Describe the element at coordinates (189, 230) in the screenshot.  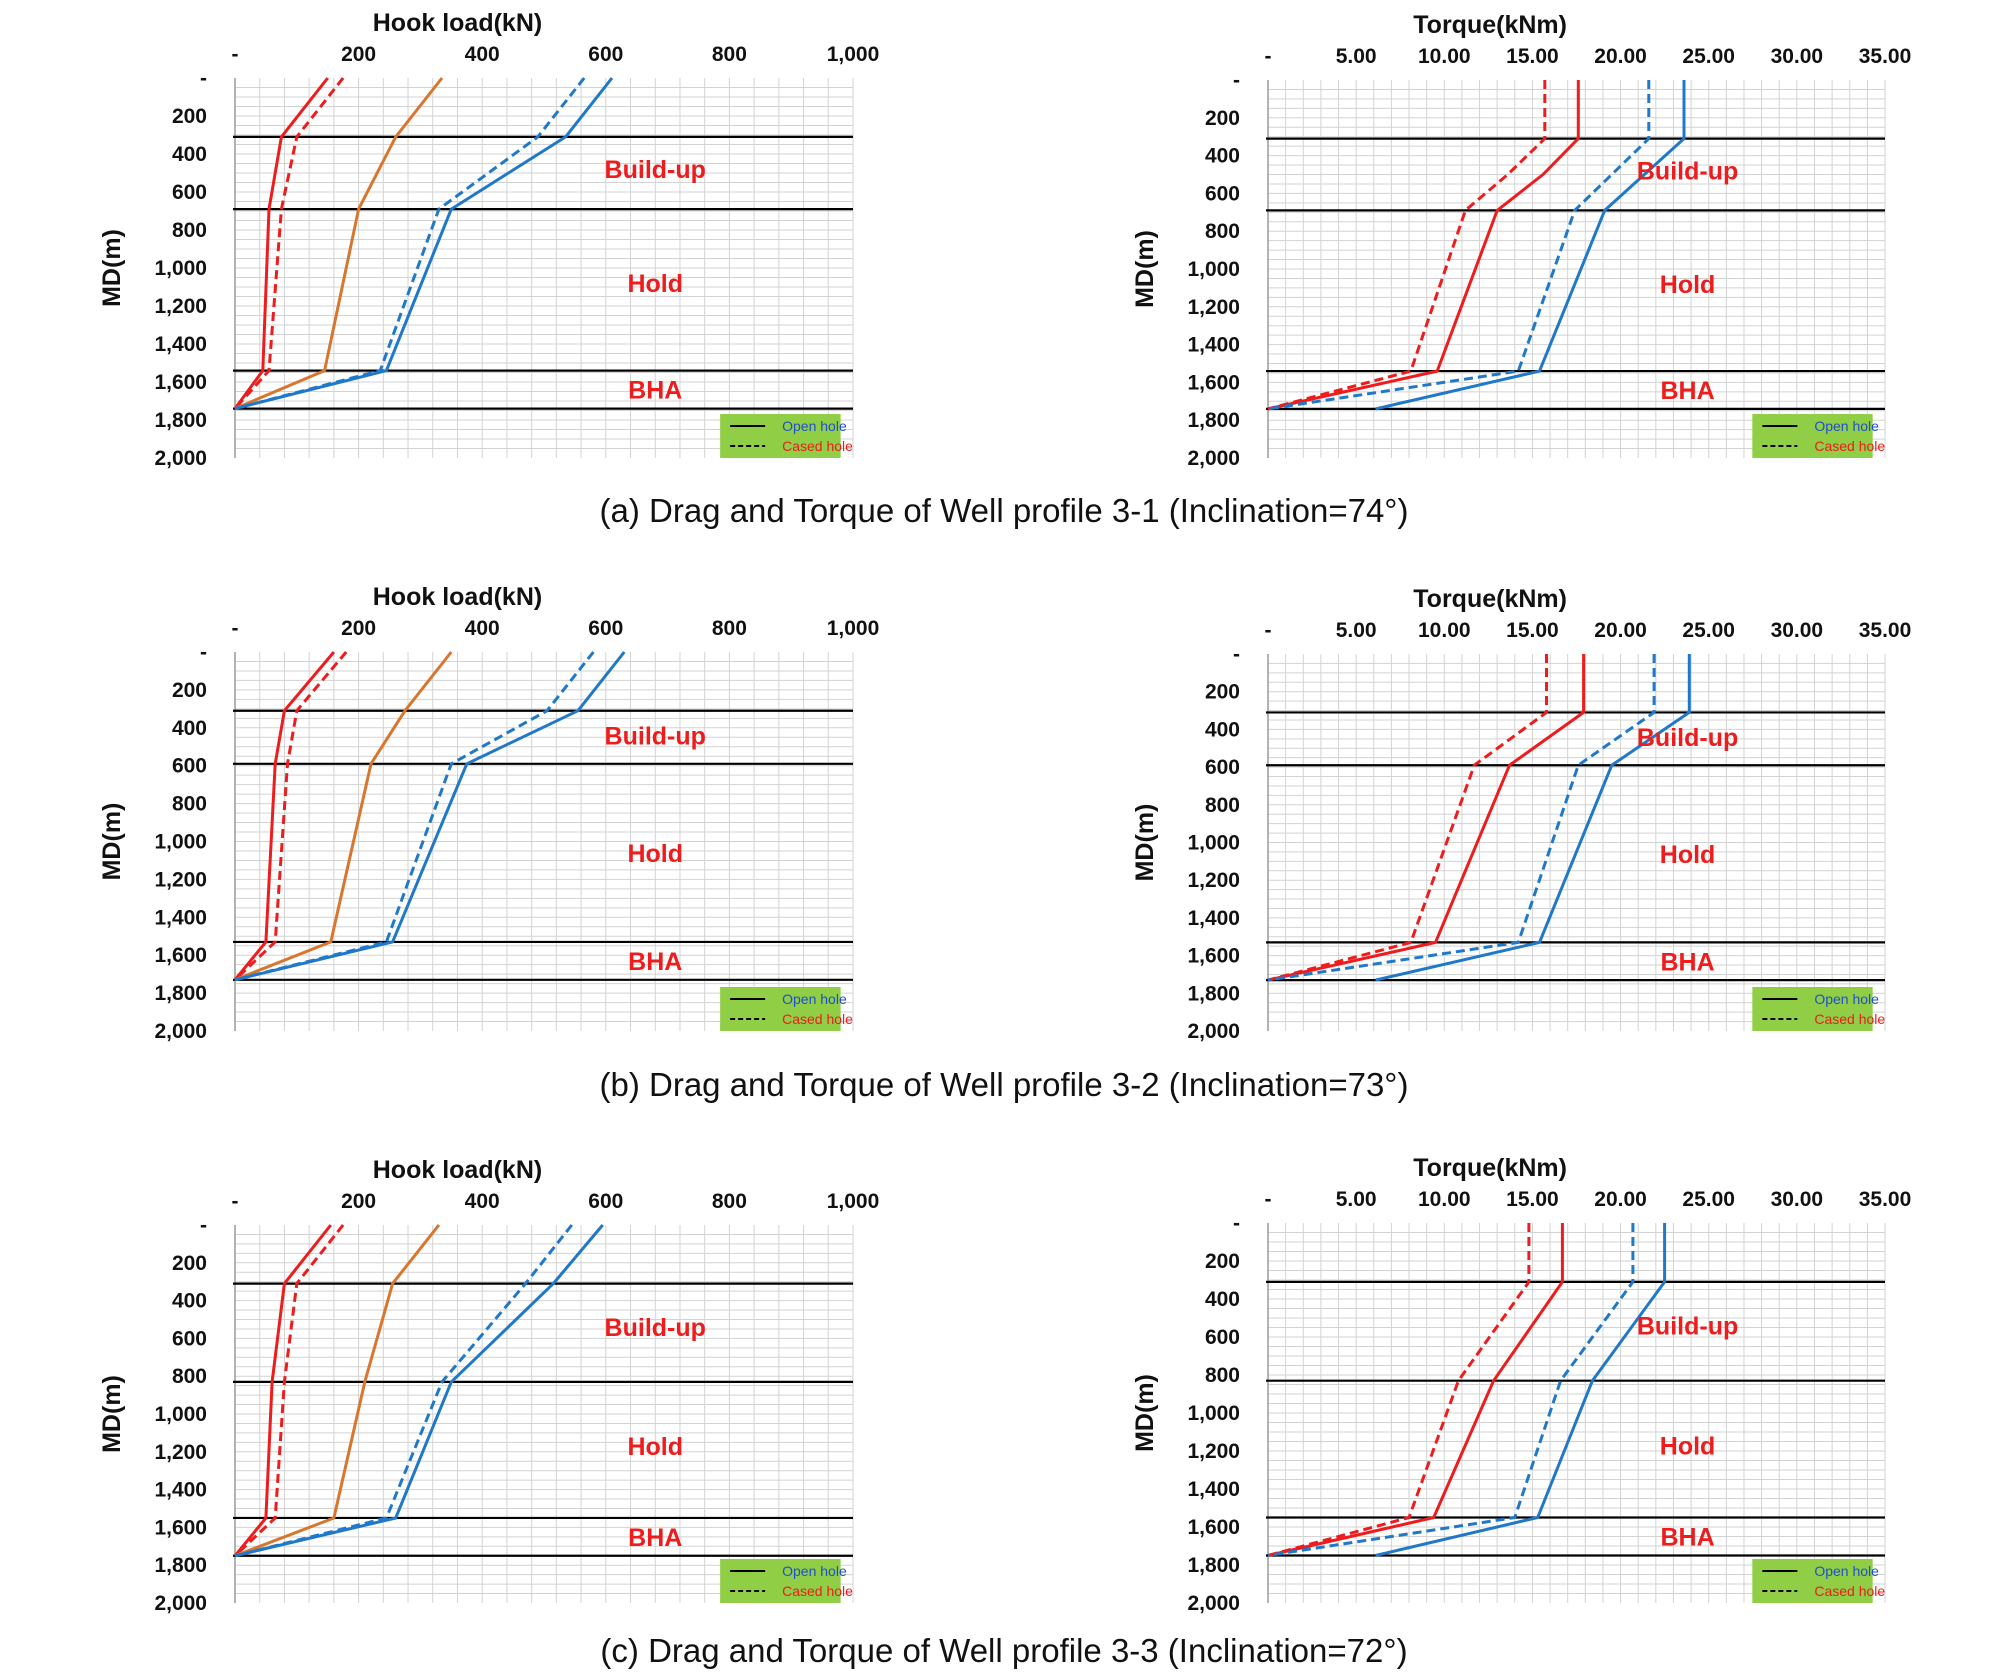
I see `a-hook-y-tick: 800` at that location.